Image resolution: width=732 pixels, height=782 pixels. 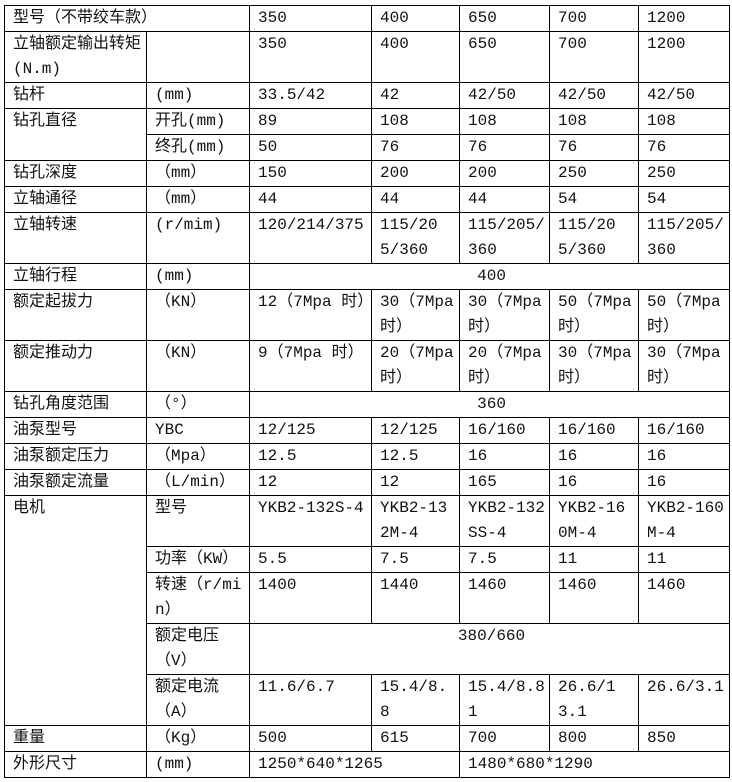 What do you see at coordinates (198, 521) in the screenshot?
I see `table-cell: 型号` at bounding box center [198, 521].